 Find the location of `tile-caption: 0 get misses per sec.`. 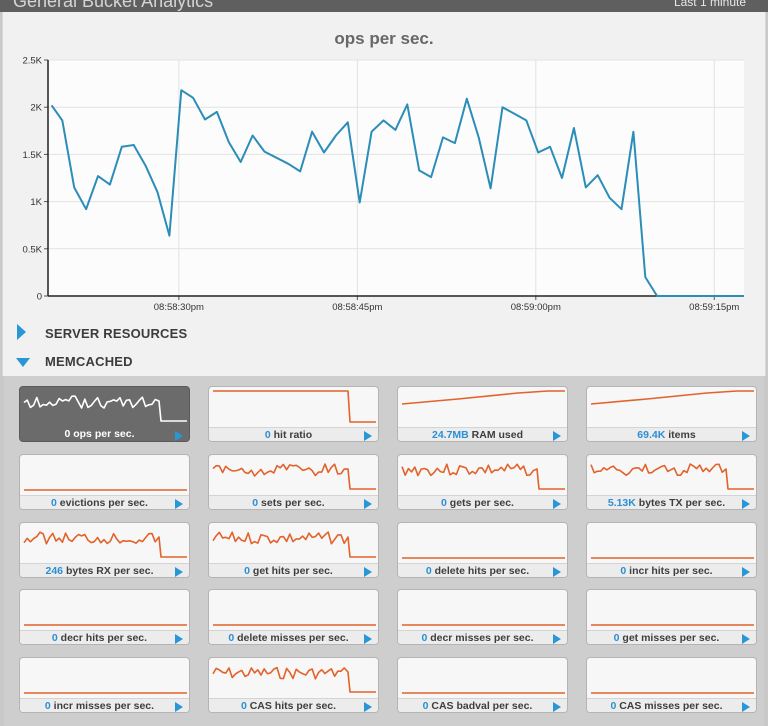

tile-caption: 0 get misses per sec. is located at coordinates (671, 637).